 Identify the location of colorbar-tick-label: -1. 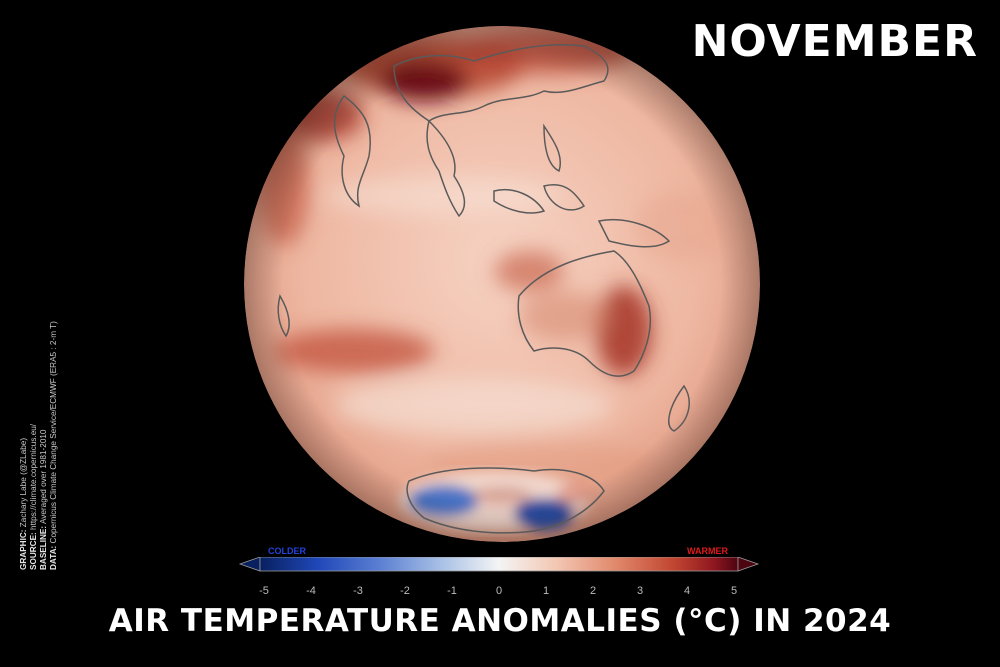
(452, 591).